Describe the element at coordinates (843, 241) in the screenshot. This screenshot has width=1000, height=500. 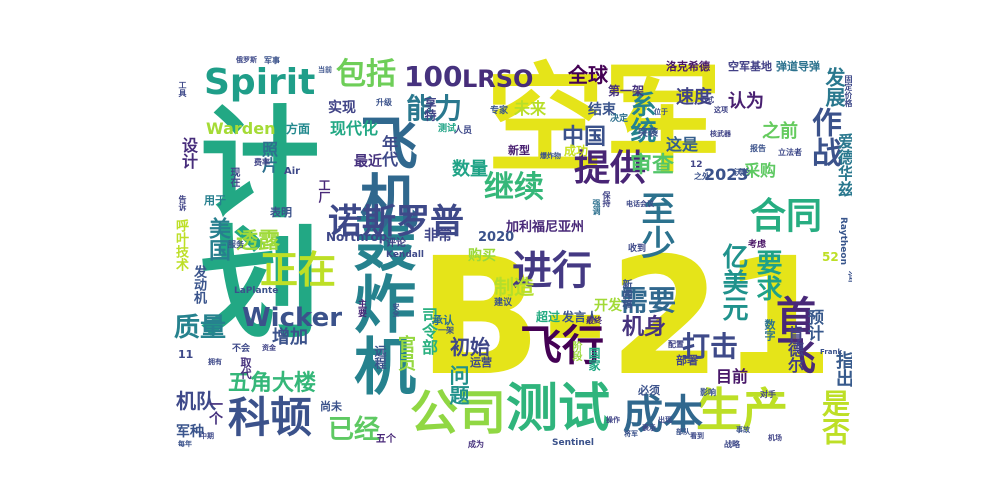
I see `word-raytheon: Raytheon` at that location.